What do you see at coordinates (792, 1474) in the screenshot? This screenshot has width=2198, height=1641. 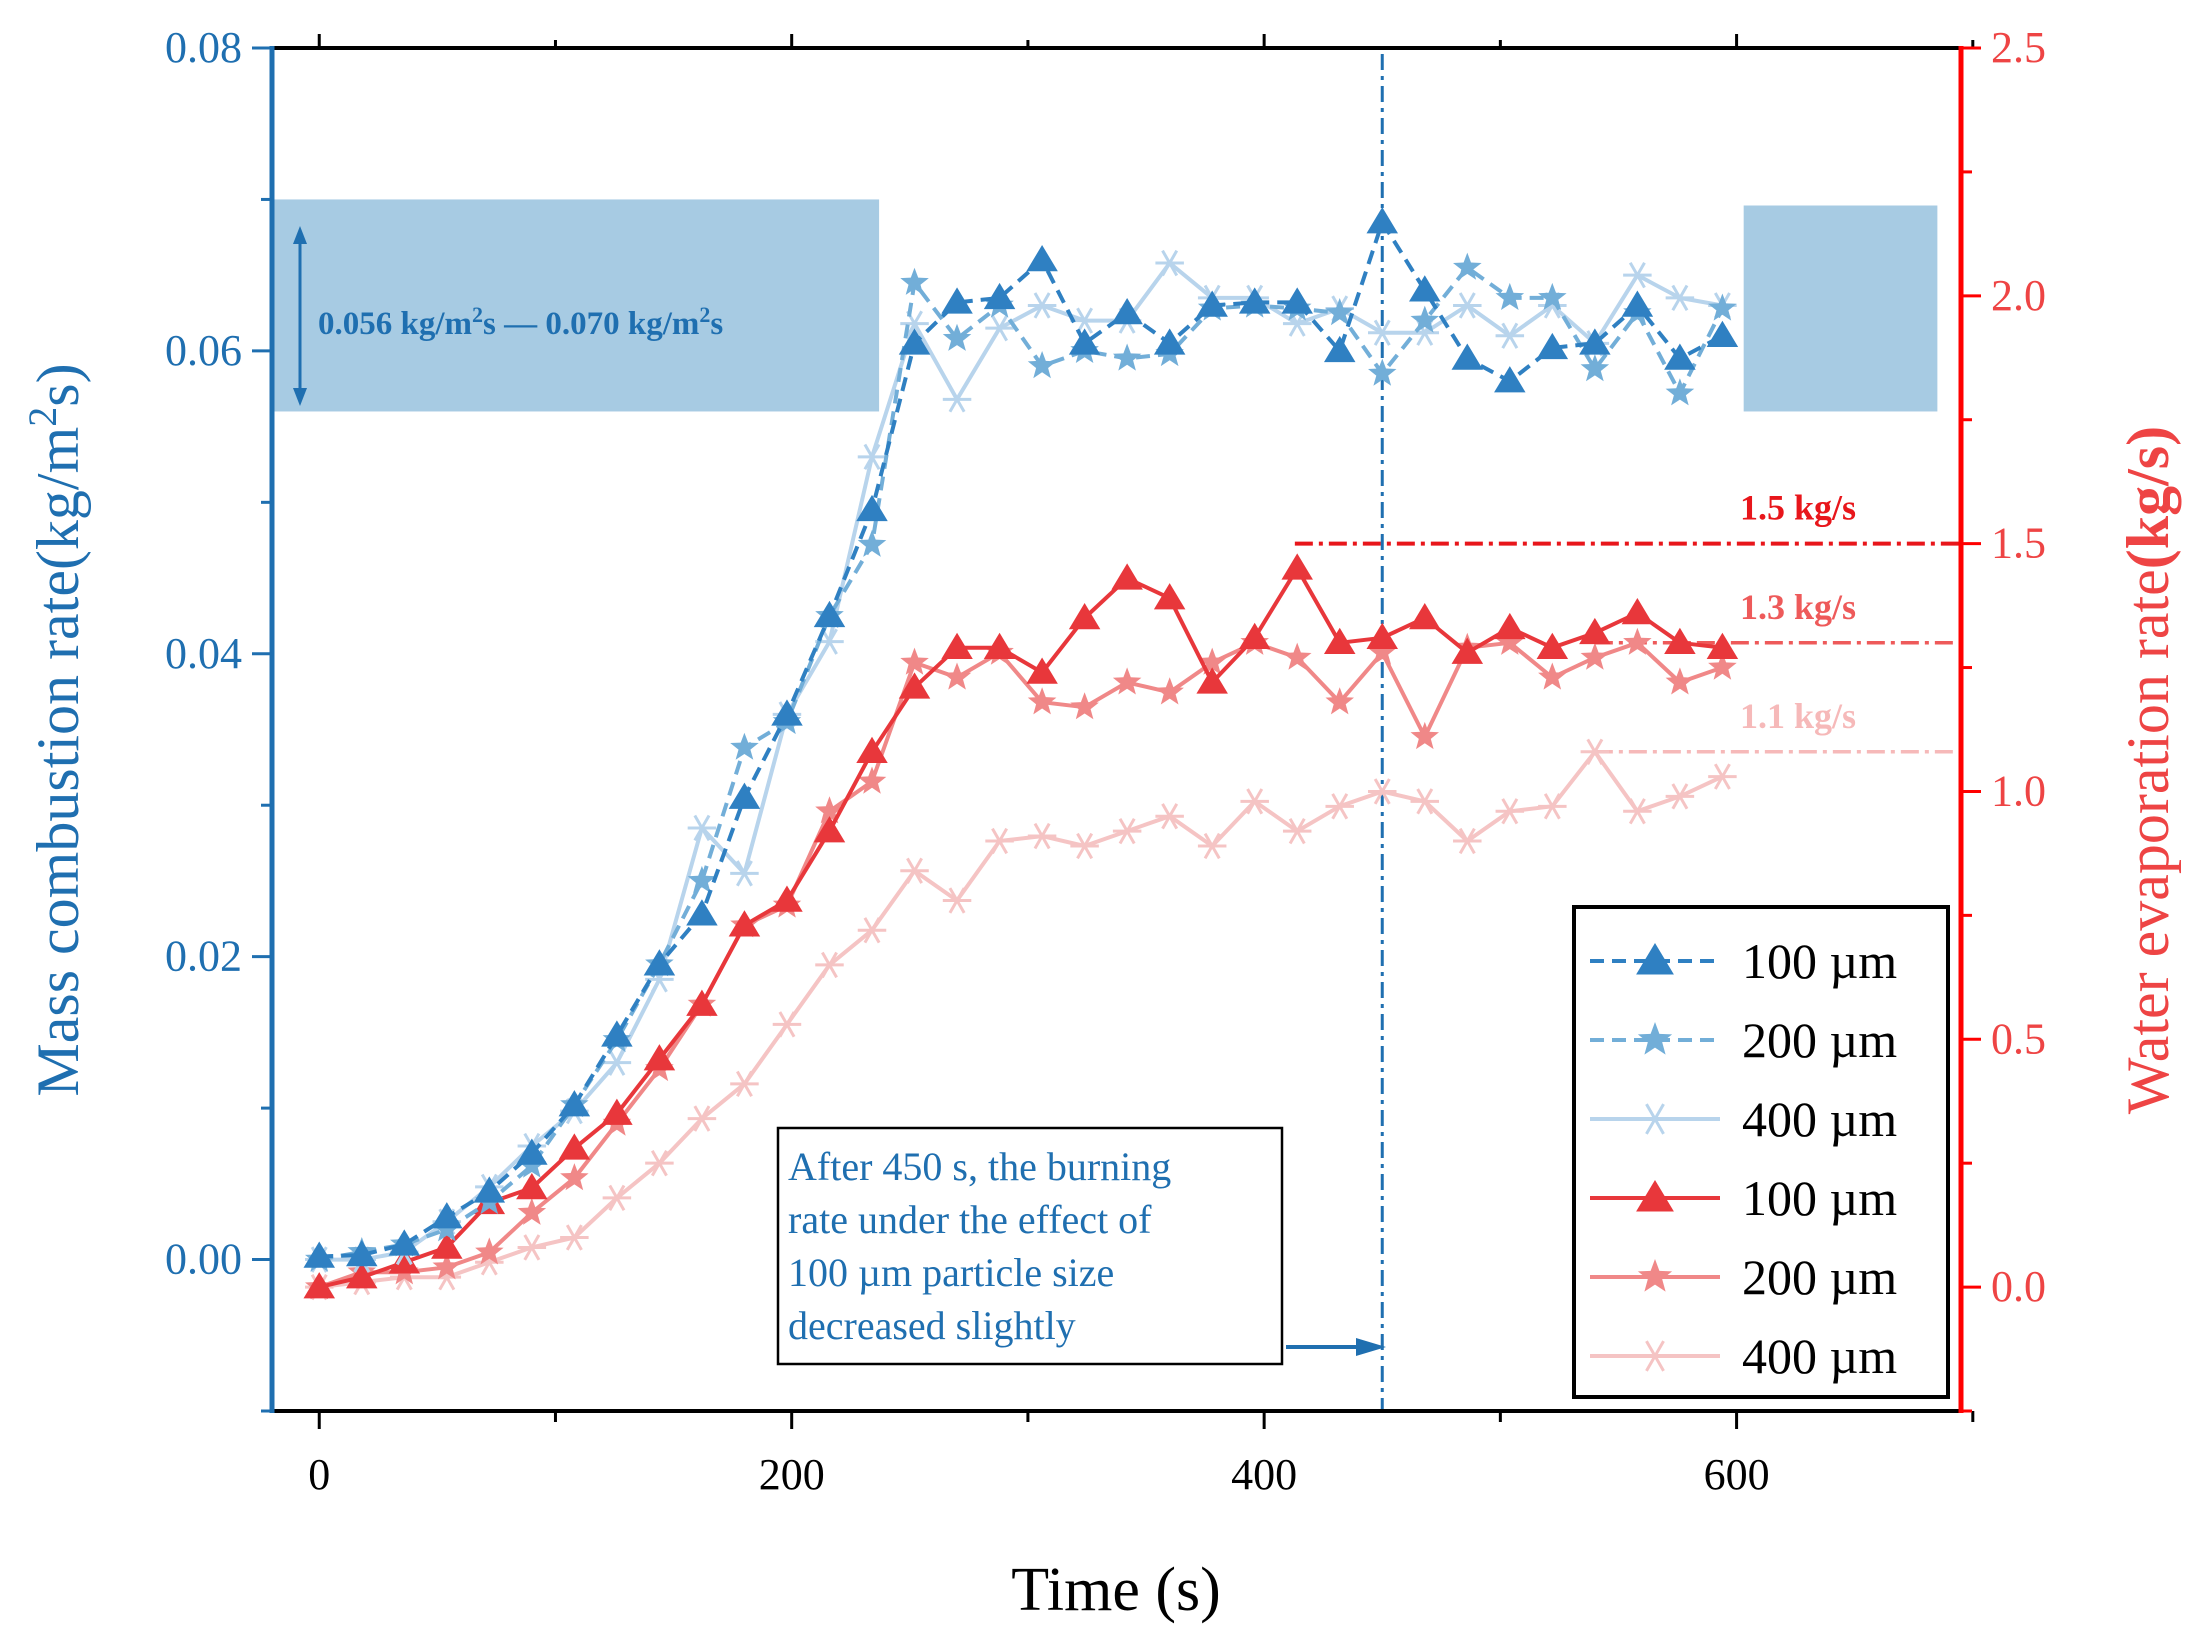 I see `x-tick-label: 200` at bounding box center [792, 1474].